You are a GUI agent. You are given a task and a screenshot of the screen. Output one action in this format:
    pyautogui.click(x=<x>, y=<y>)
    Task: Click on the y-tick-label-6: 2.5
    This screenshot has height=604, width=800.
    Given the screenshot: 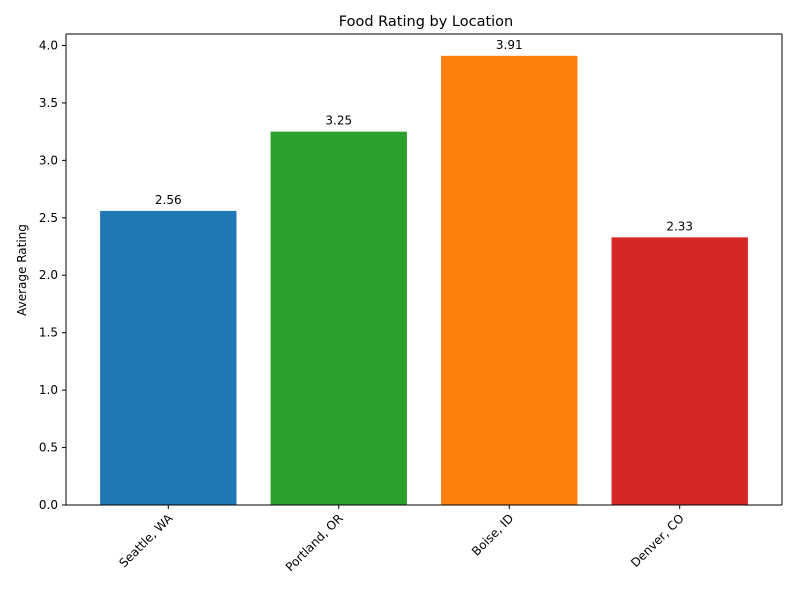 What is the action you would take?
    pyautogui.click(x=48, y=218)
    